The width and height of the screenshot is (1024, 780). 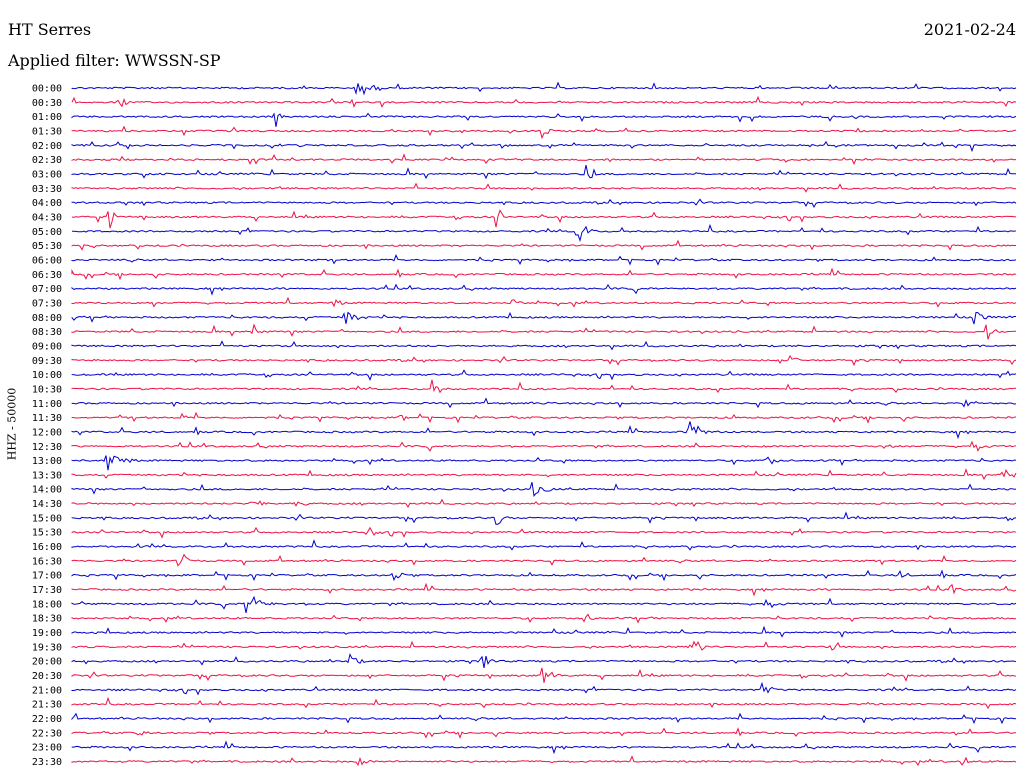 What do you see at coordinates (47, 89) in the screenshot?
I see `row-label: 00:00` at bounding box center [47, 89].